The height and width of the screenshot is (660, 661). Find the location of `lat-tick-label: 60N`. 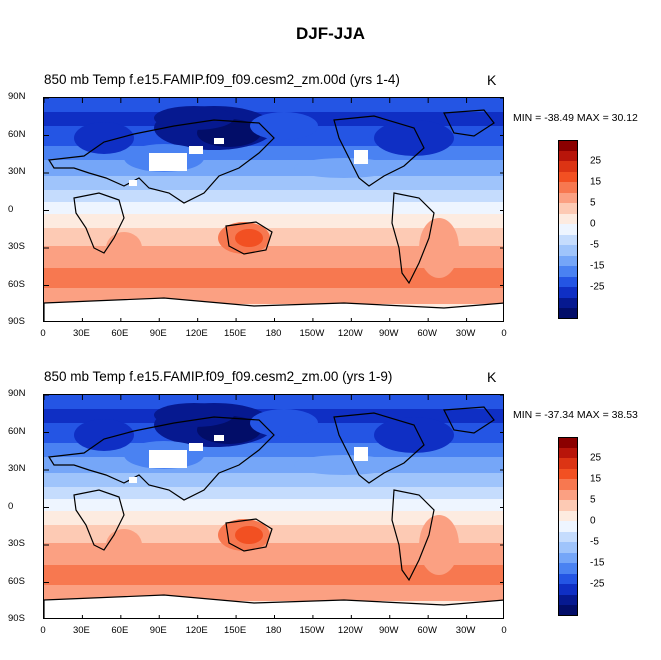

lat-tick-label: 60N is located at coordinates (17, 134).